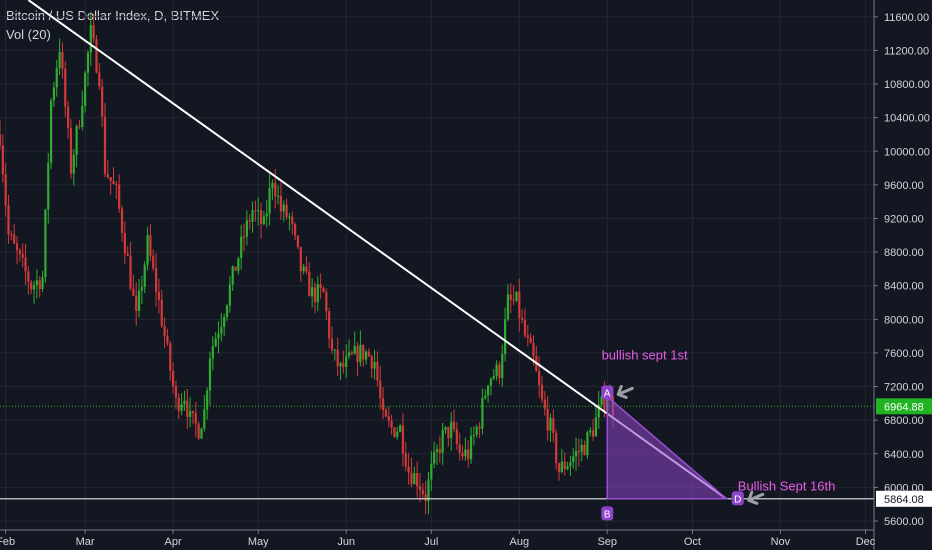 The height and width of the screenshot is (550, 932). What do you see at coordinates (781, 542) in the screenshot?
I see `time-tick-label: Nov` at bounding box center [781, 542].